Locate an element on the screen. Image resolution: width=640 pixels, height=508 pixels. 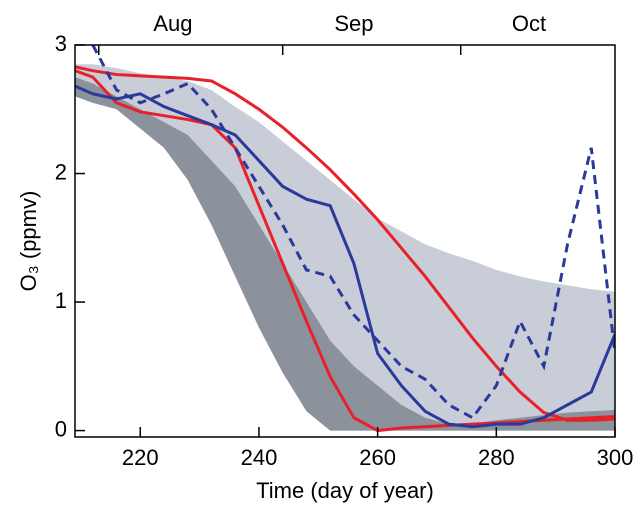
x-tick-label: 260 is located at coordinates (377, 457).